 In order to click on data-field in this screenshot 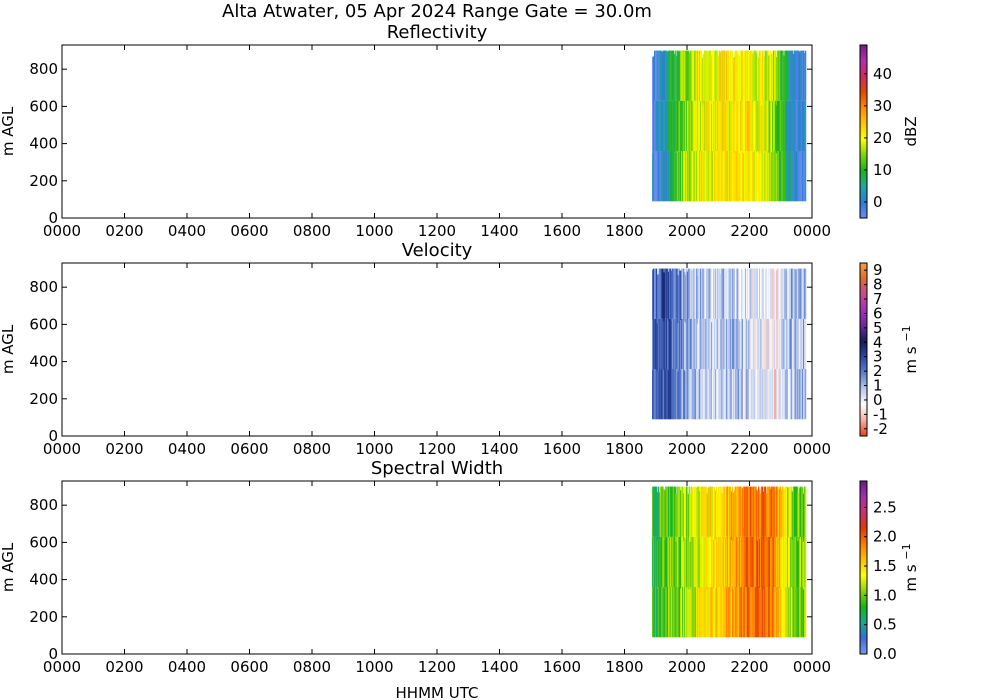, I will do `click(729, 562)`.